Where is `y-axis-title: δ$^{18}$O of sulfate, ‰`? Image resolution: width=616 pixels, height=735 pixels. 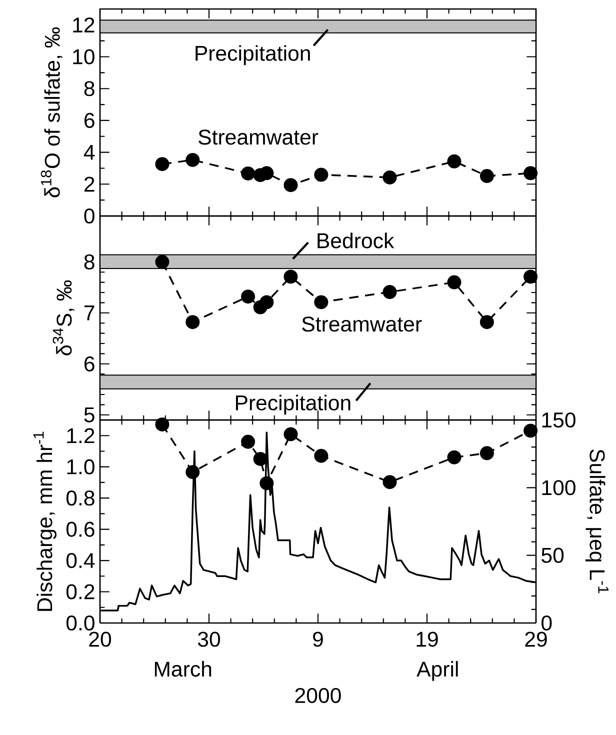
y-axis-title: δ$^{18}$O of sulfate, ‰ is located at coordinates (51, 112).